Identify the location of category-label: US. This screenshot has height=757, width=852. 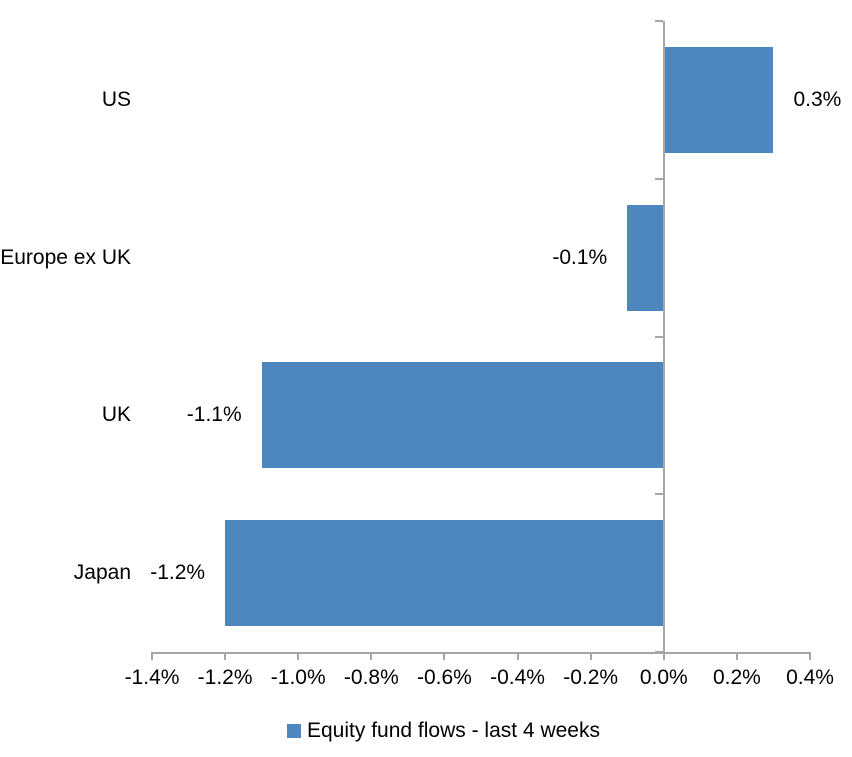
(116, 99).